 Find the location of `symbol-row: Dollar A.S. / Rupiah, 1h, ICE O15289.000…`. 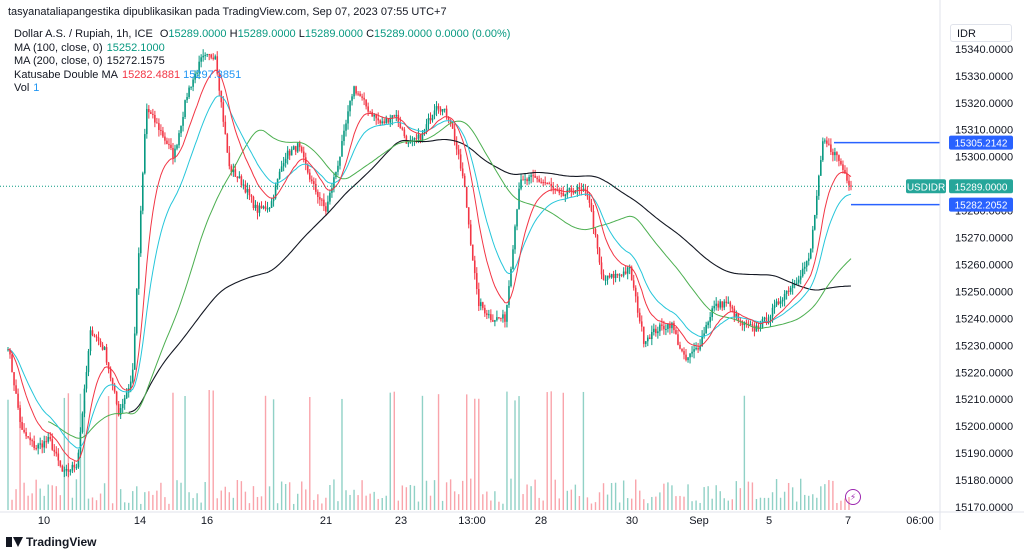

symbol-row: Dollar A.S. / Rupiah, 1h, ICE O15289.000… is located at coordinates (262, 35).